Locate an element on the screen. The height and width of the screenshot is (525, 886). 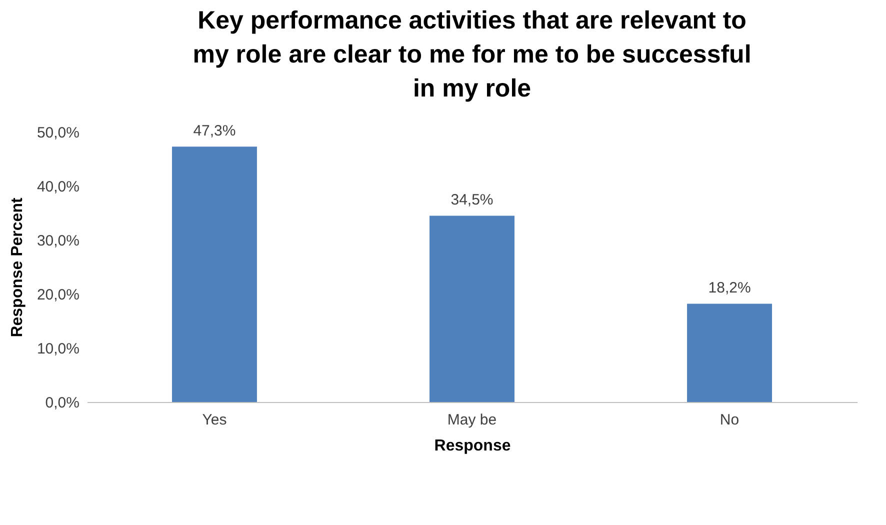
x-tick-label: Yes is located at coordinates (214, 420).